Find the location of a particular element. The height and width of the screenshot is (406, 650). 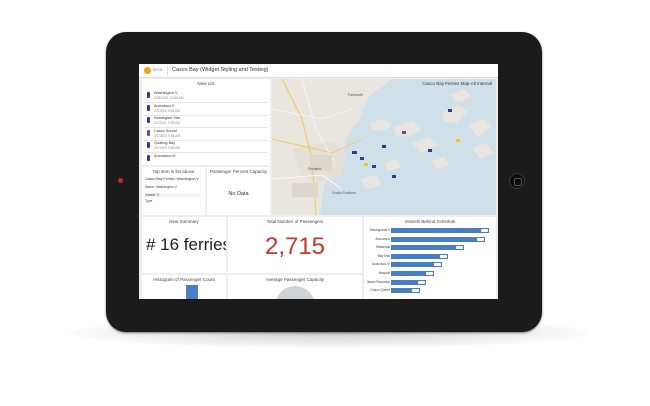

bar-category-label: Wabanaki is located at coordinates (382, 247).